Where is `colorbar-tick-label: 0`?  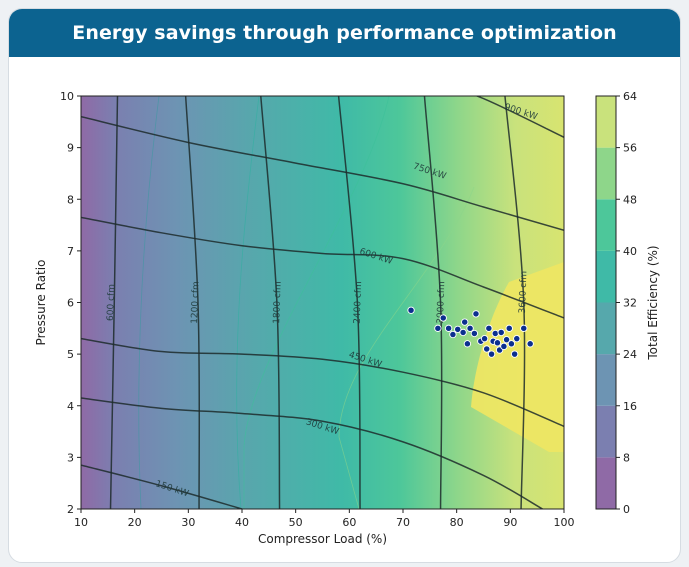
colorbar-tick-label: 0 is located at coordinates (626, 509).